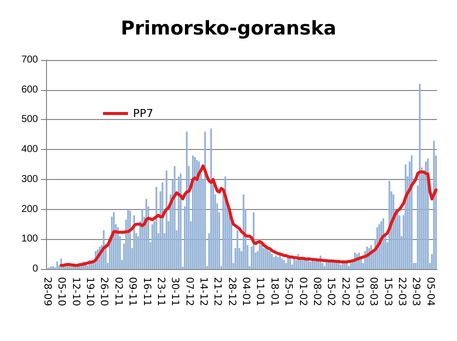 The height and width of the screenshot is (341, 457). What do you see at coordinates (416, 291) in the screenshot?
I see `x-tick-label: 29-03` at bounding box center [416, 291].